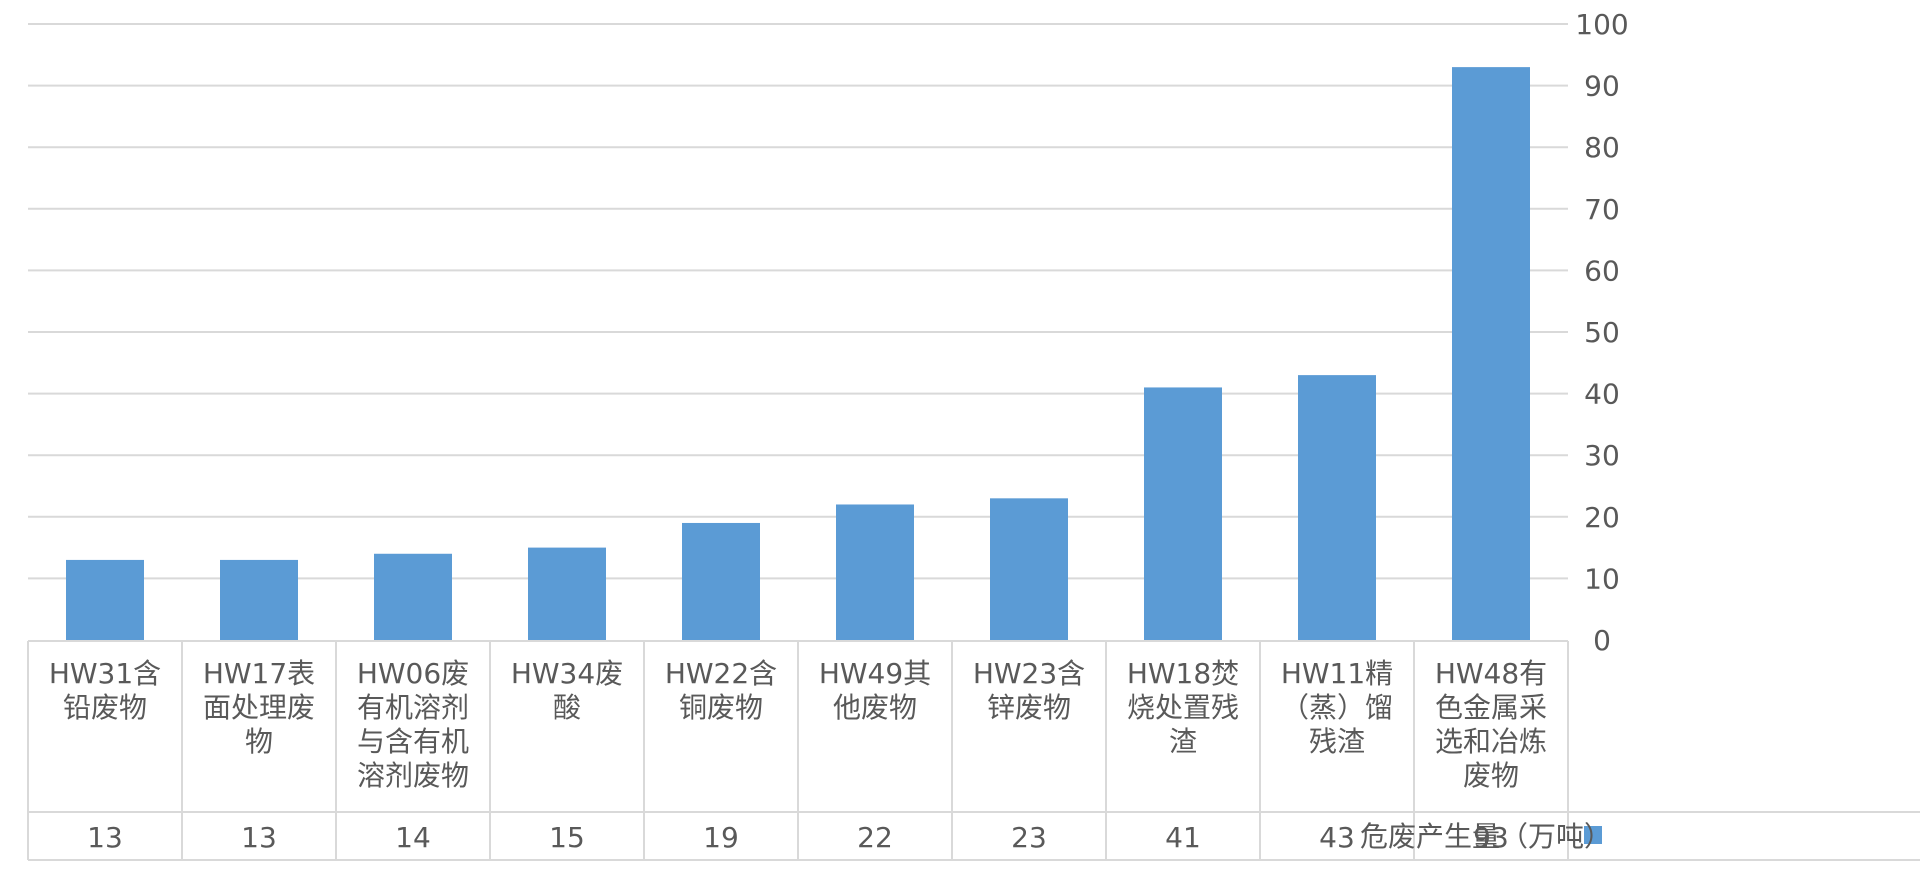 This screenshot has width=1920, height=877. Describe the element at coordinates (875, 673) in the screenshot. I see `category-label: HW49其` at that location.